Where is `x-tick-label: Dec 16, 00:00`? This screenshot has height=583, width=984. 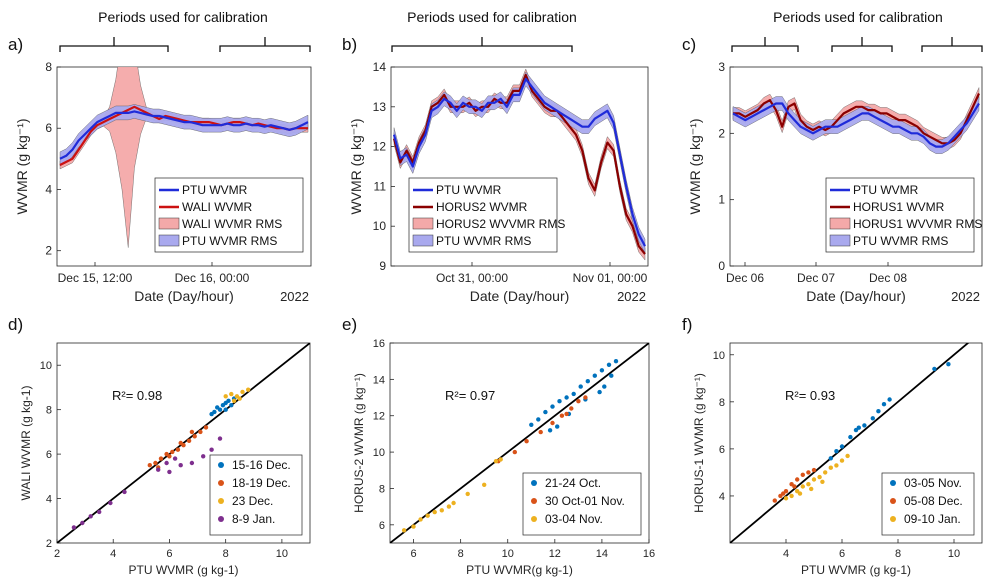
x-tick-label: Dec 16, 00:00 is located at coordinates (212, 278).